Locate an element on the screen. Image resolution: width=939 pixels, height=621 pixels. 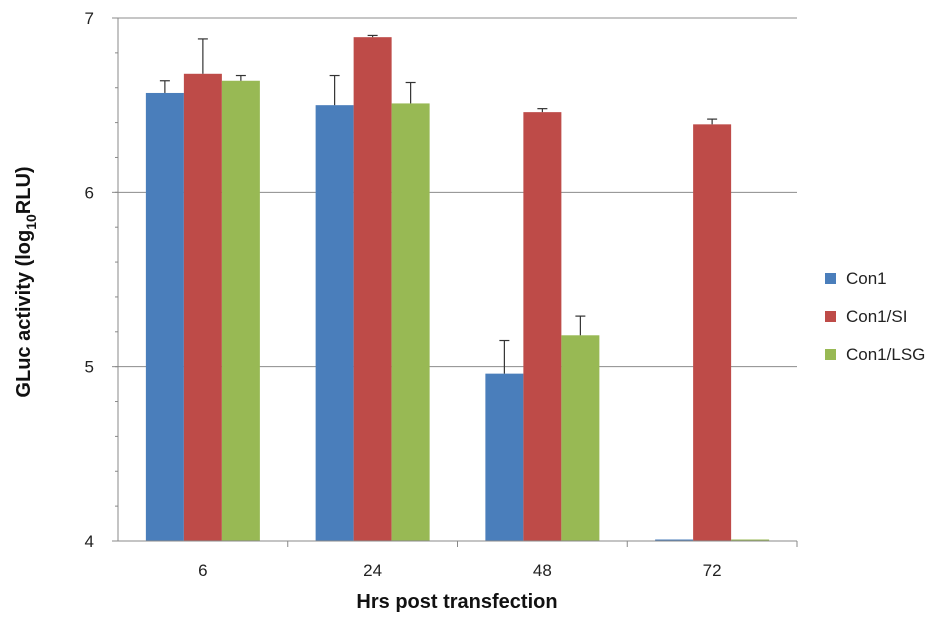
legend-label: Con1/SI is located at coordinates (876, 316).